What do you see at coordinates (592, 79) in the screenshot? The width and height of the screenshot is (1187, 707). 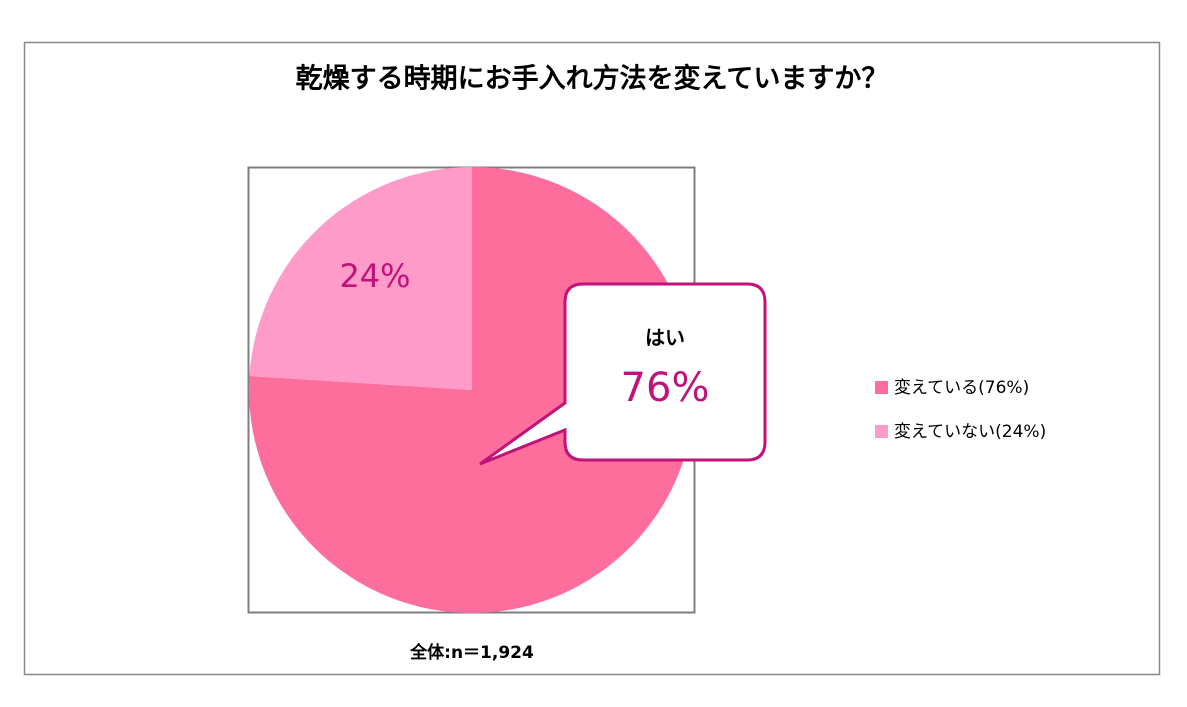 I see `chart-title: 乾燥する時期にお手入れ方法を変えていますか？` at bounding box center [592, 79].